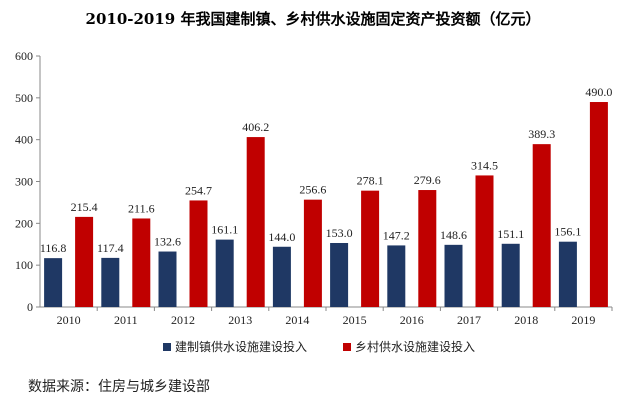 The height and width of the screenshot is (402, 626). What do you see at coordinates (355, 320) in the screenshot?
I see `x-tick-label: 2015` at bounding box center [355, 320].